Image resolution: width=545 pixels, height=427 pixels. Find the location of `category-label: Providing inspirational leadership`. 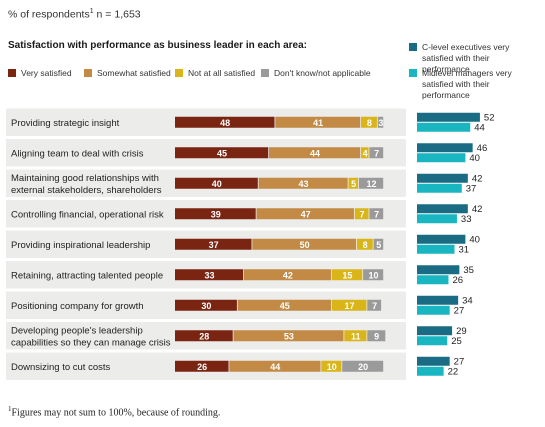

category-label: Providing inspirational leadership is located at coordinates (80, 245).